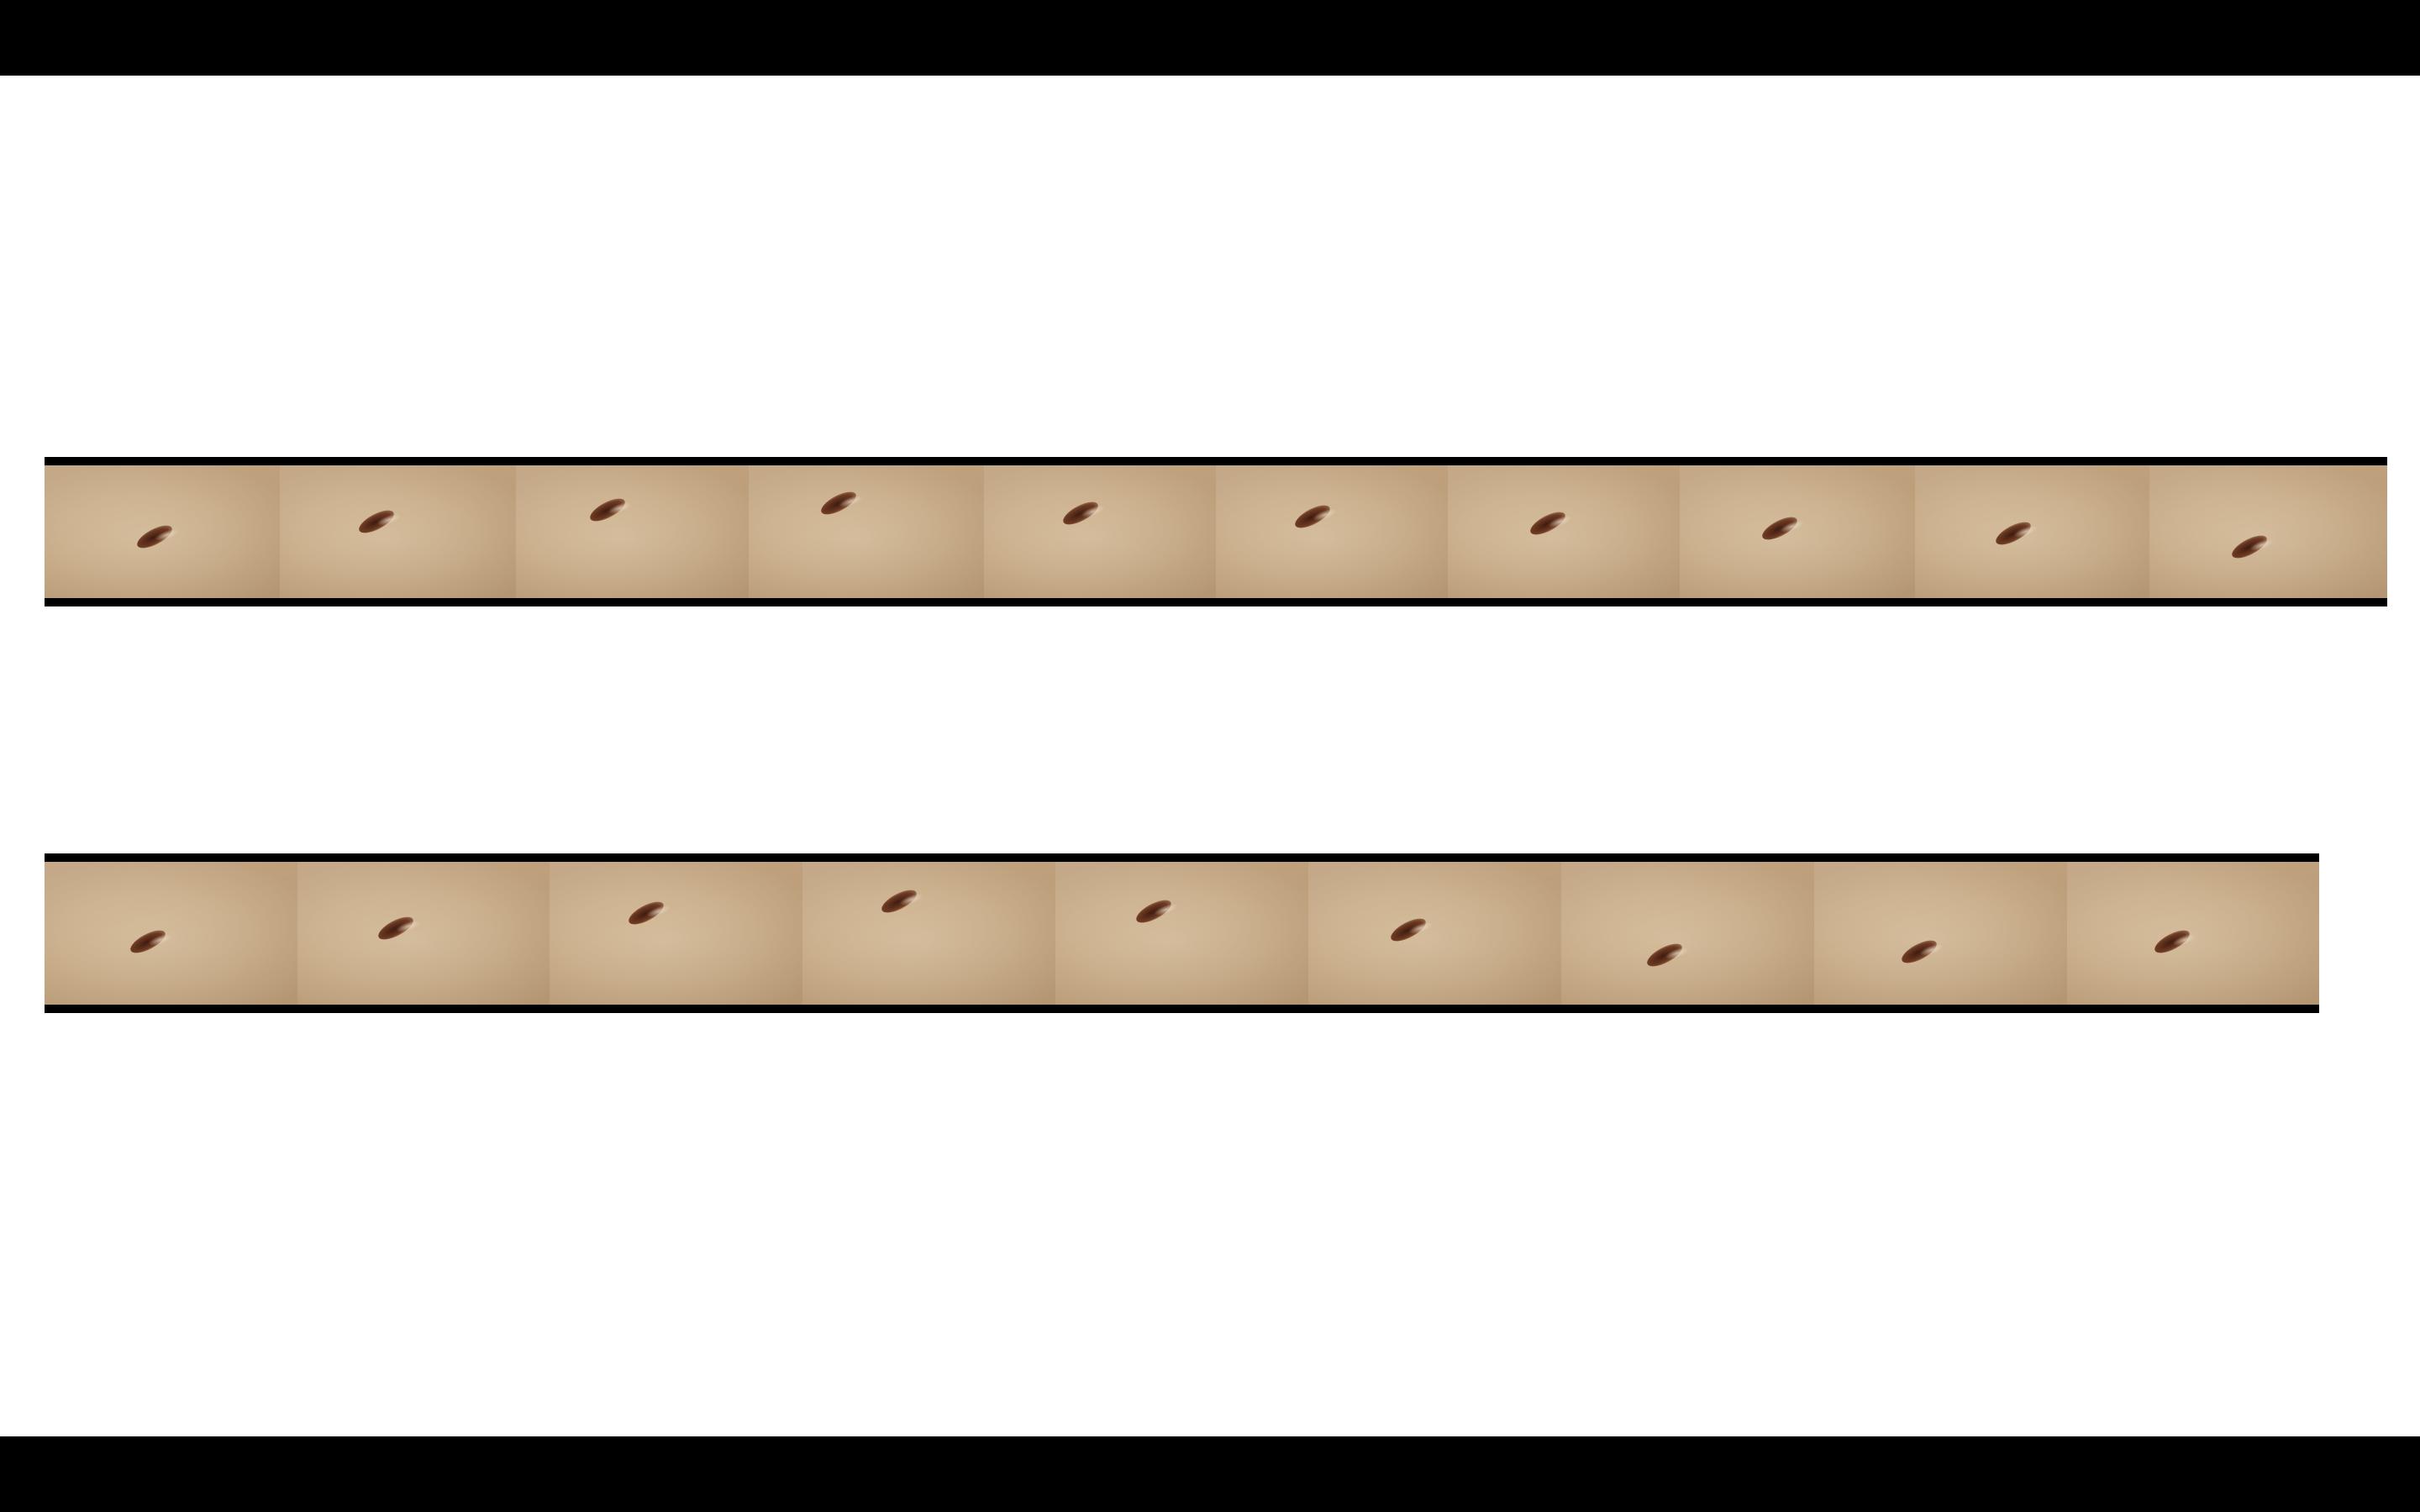 The height and width of the screenshot is (1512, 2420). What do you see at coordinates (1210, 38) in the screenshot?
I see `top-letterbox-bar` at bounding box center [1210, 38].